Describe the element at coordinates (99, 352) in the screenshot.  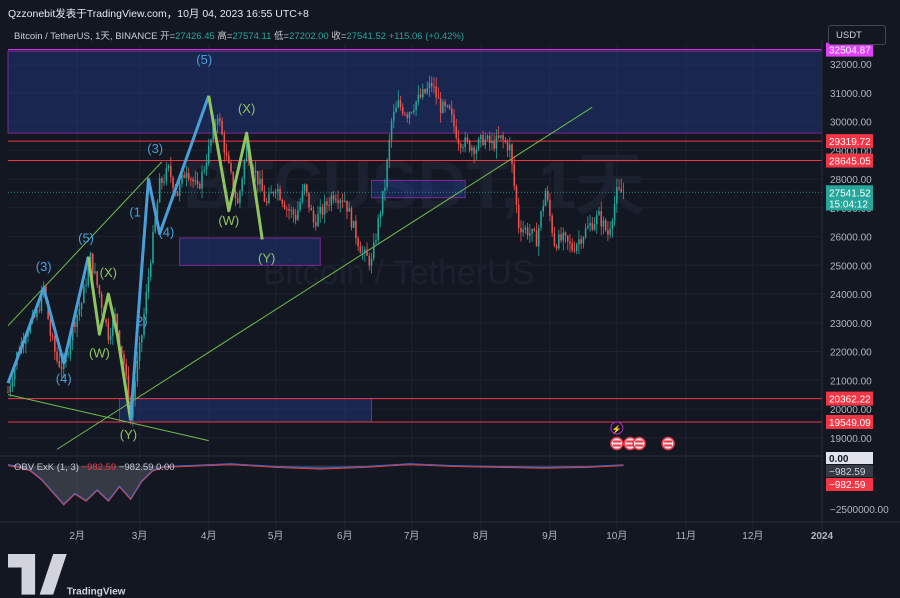
I see `wave-label: (W)` at that location.